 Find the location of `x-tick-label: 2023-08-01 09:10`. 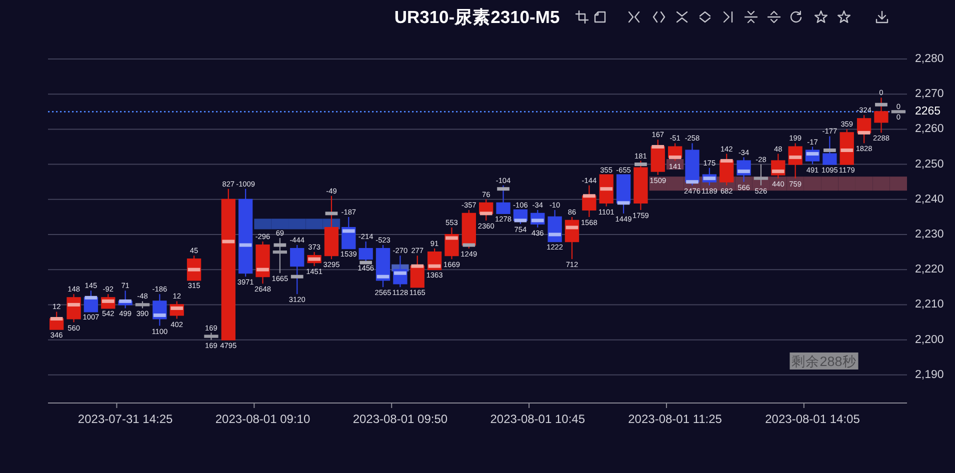

x-tick-label: 2023-08-01 09:10 is located at coordinates (262, 419).